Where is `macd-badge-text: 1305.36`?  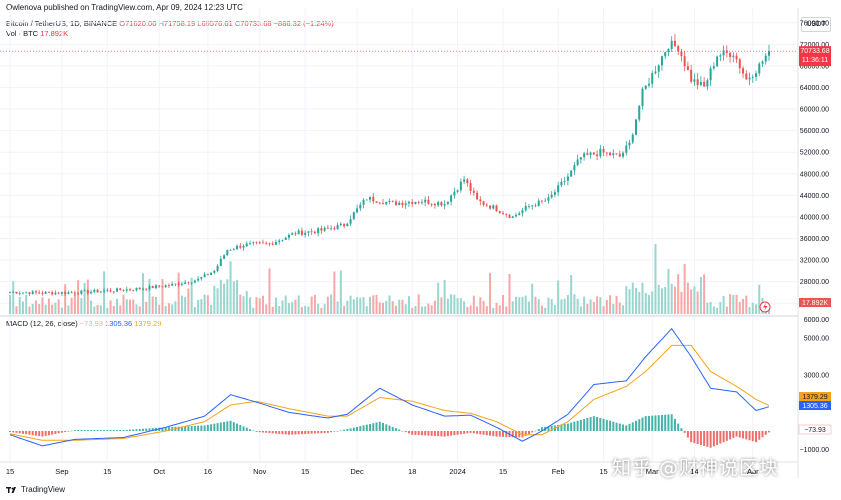
macd-badge-text: 1305.36 is located at coordinates (814, 406).